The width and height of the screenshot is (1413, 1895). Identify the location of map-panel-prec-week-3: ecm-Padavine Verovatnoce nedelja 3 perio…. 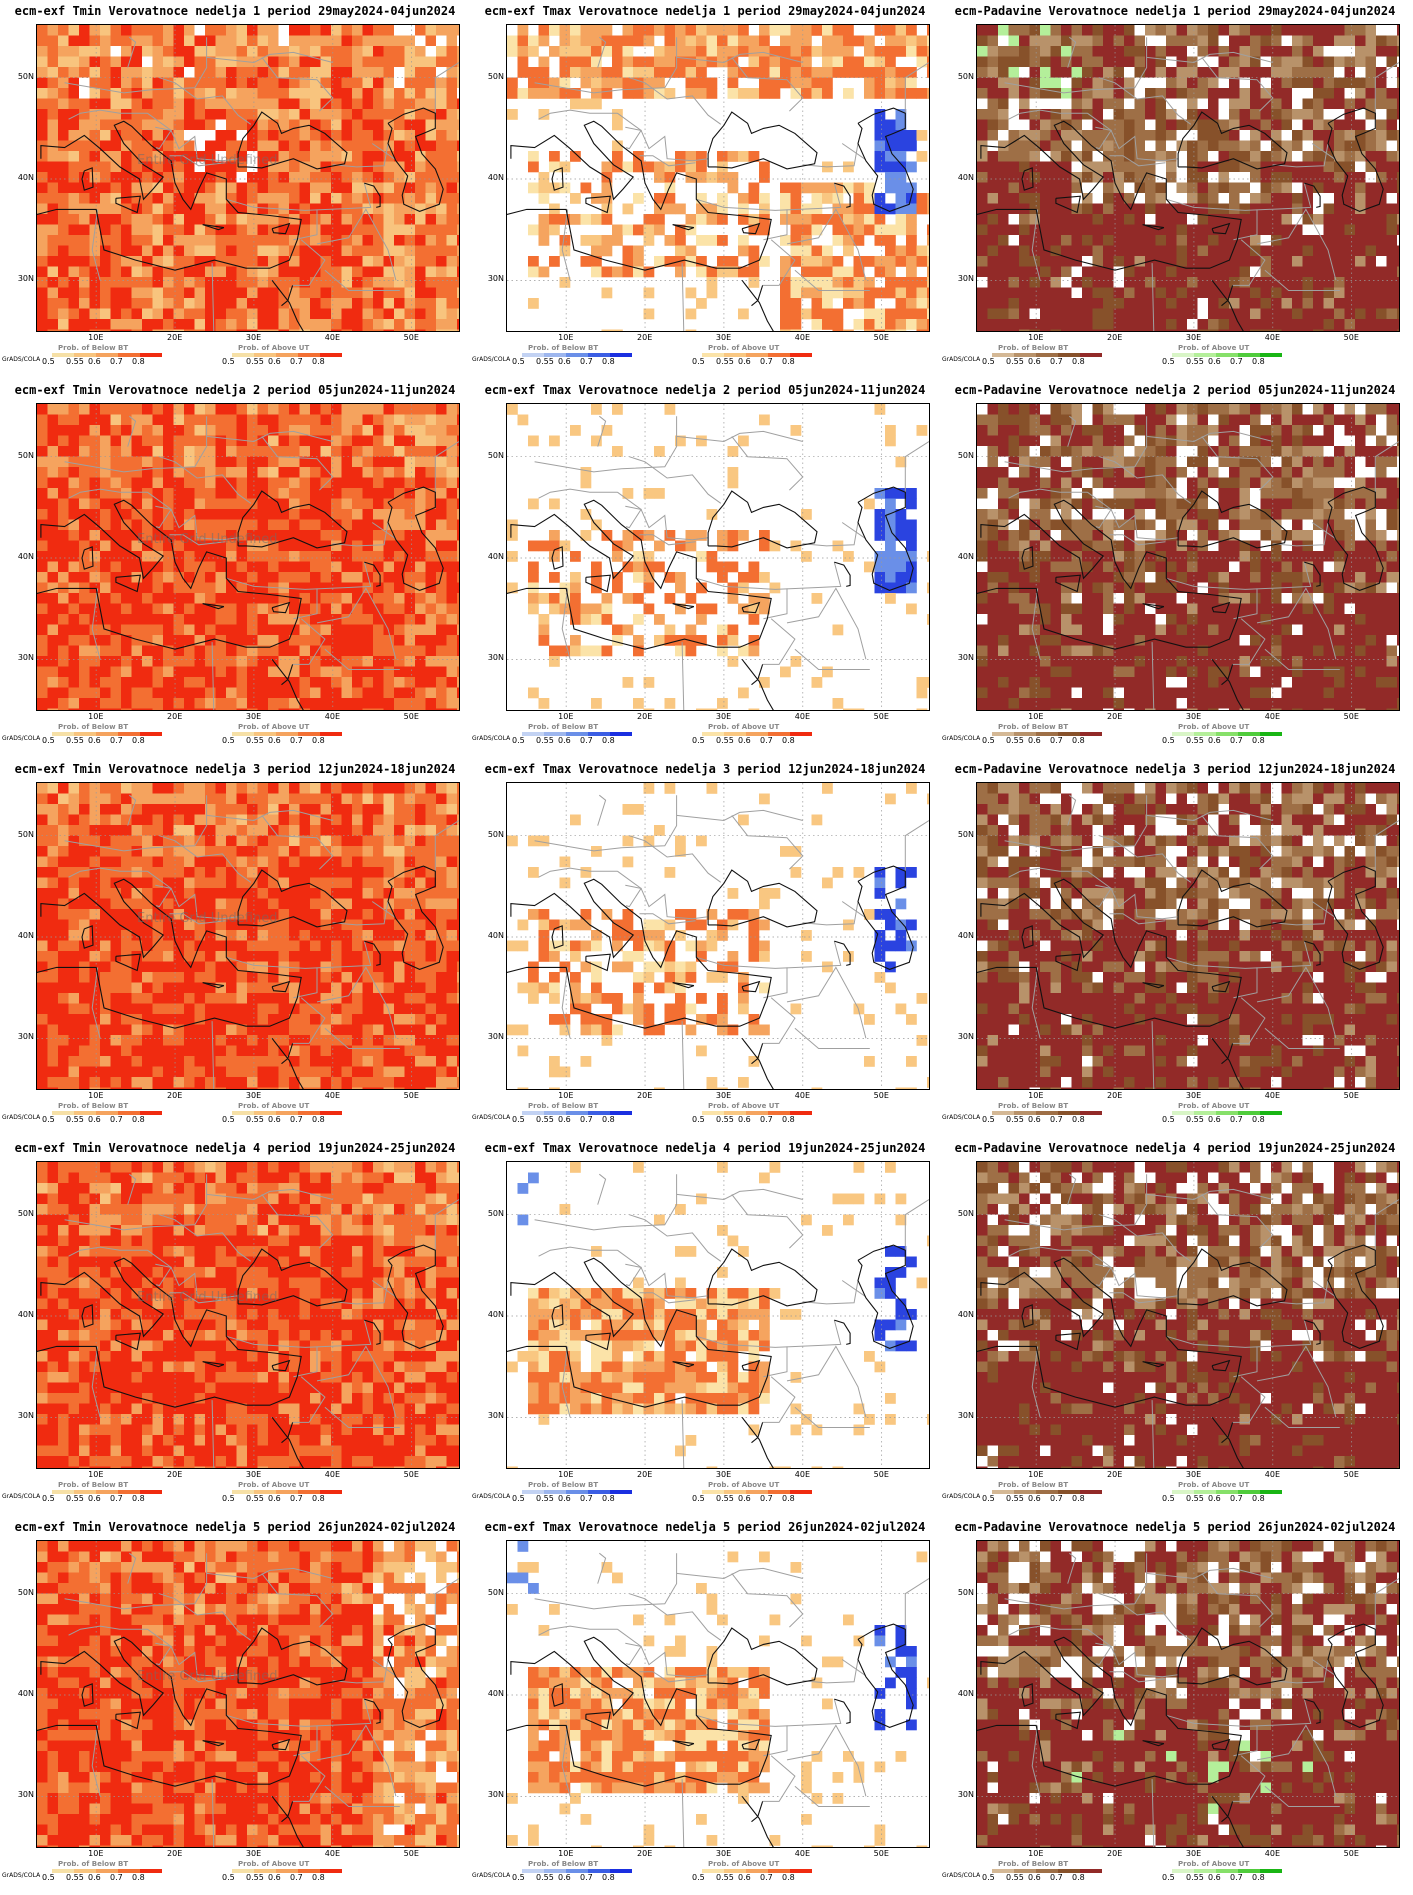
(1175, 947).